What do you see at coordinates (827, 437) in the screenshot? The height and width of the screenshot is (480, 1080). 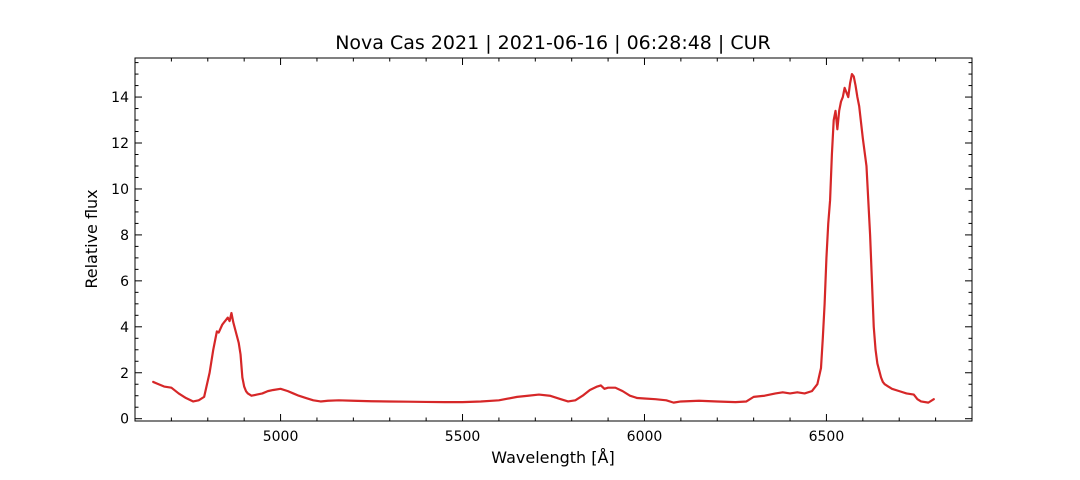 I see `x-tick-label: 6500` at bounding box center [827, 437].